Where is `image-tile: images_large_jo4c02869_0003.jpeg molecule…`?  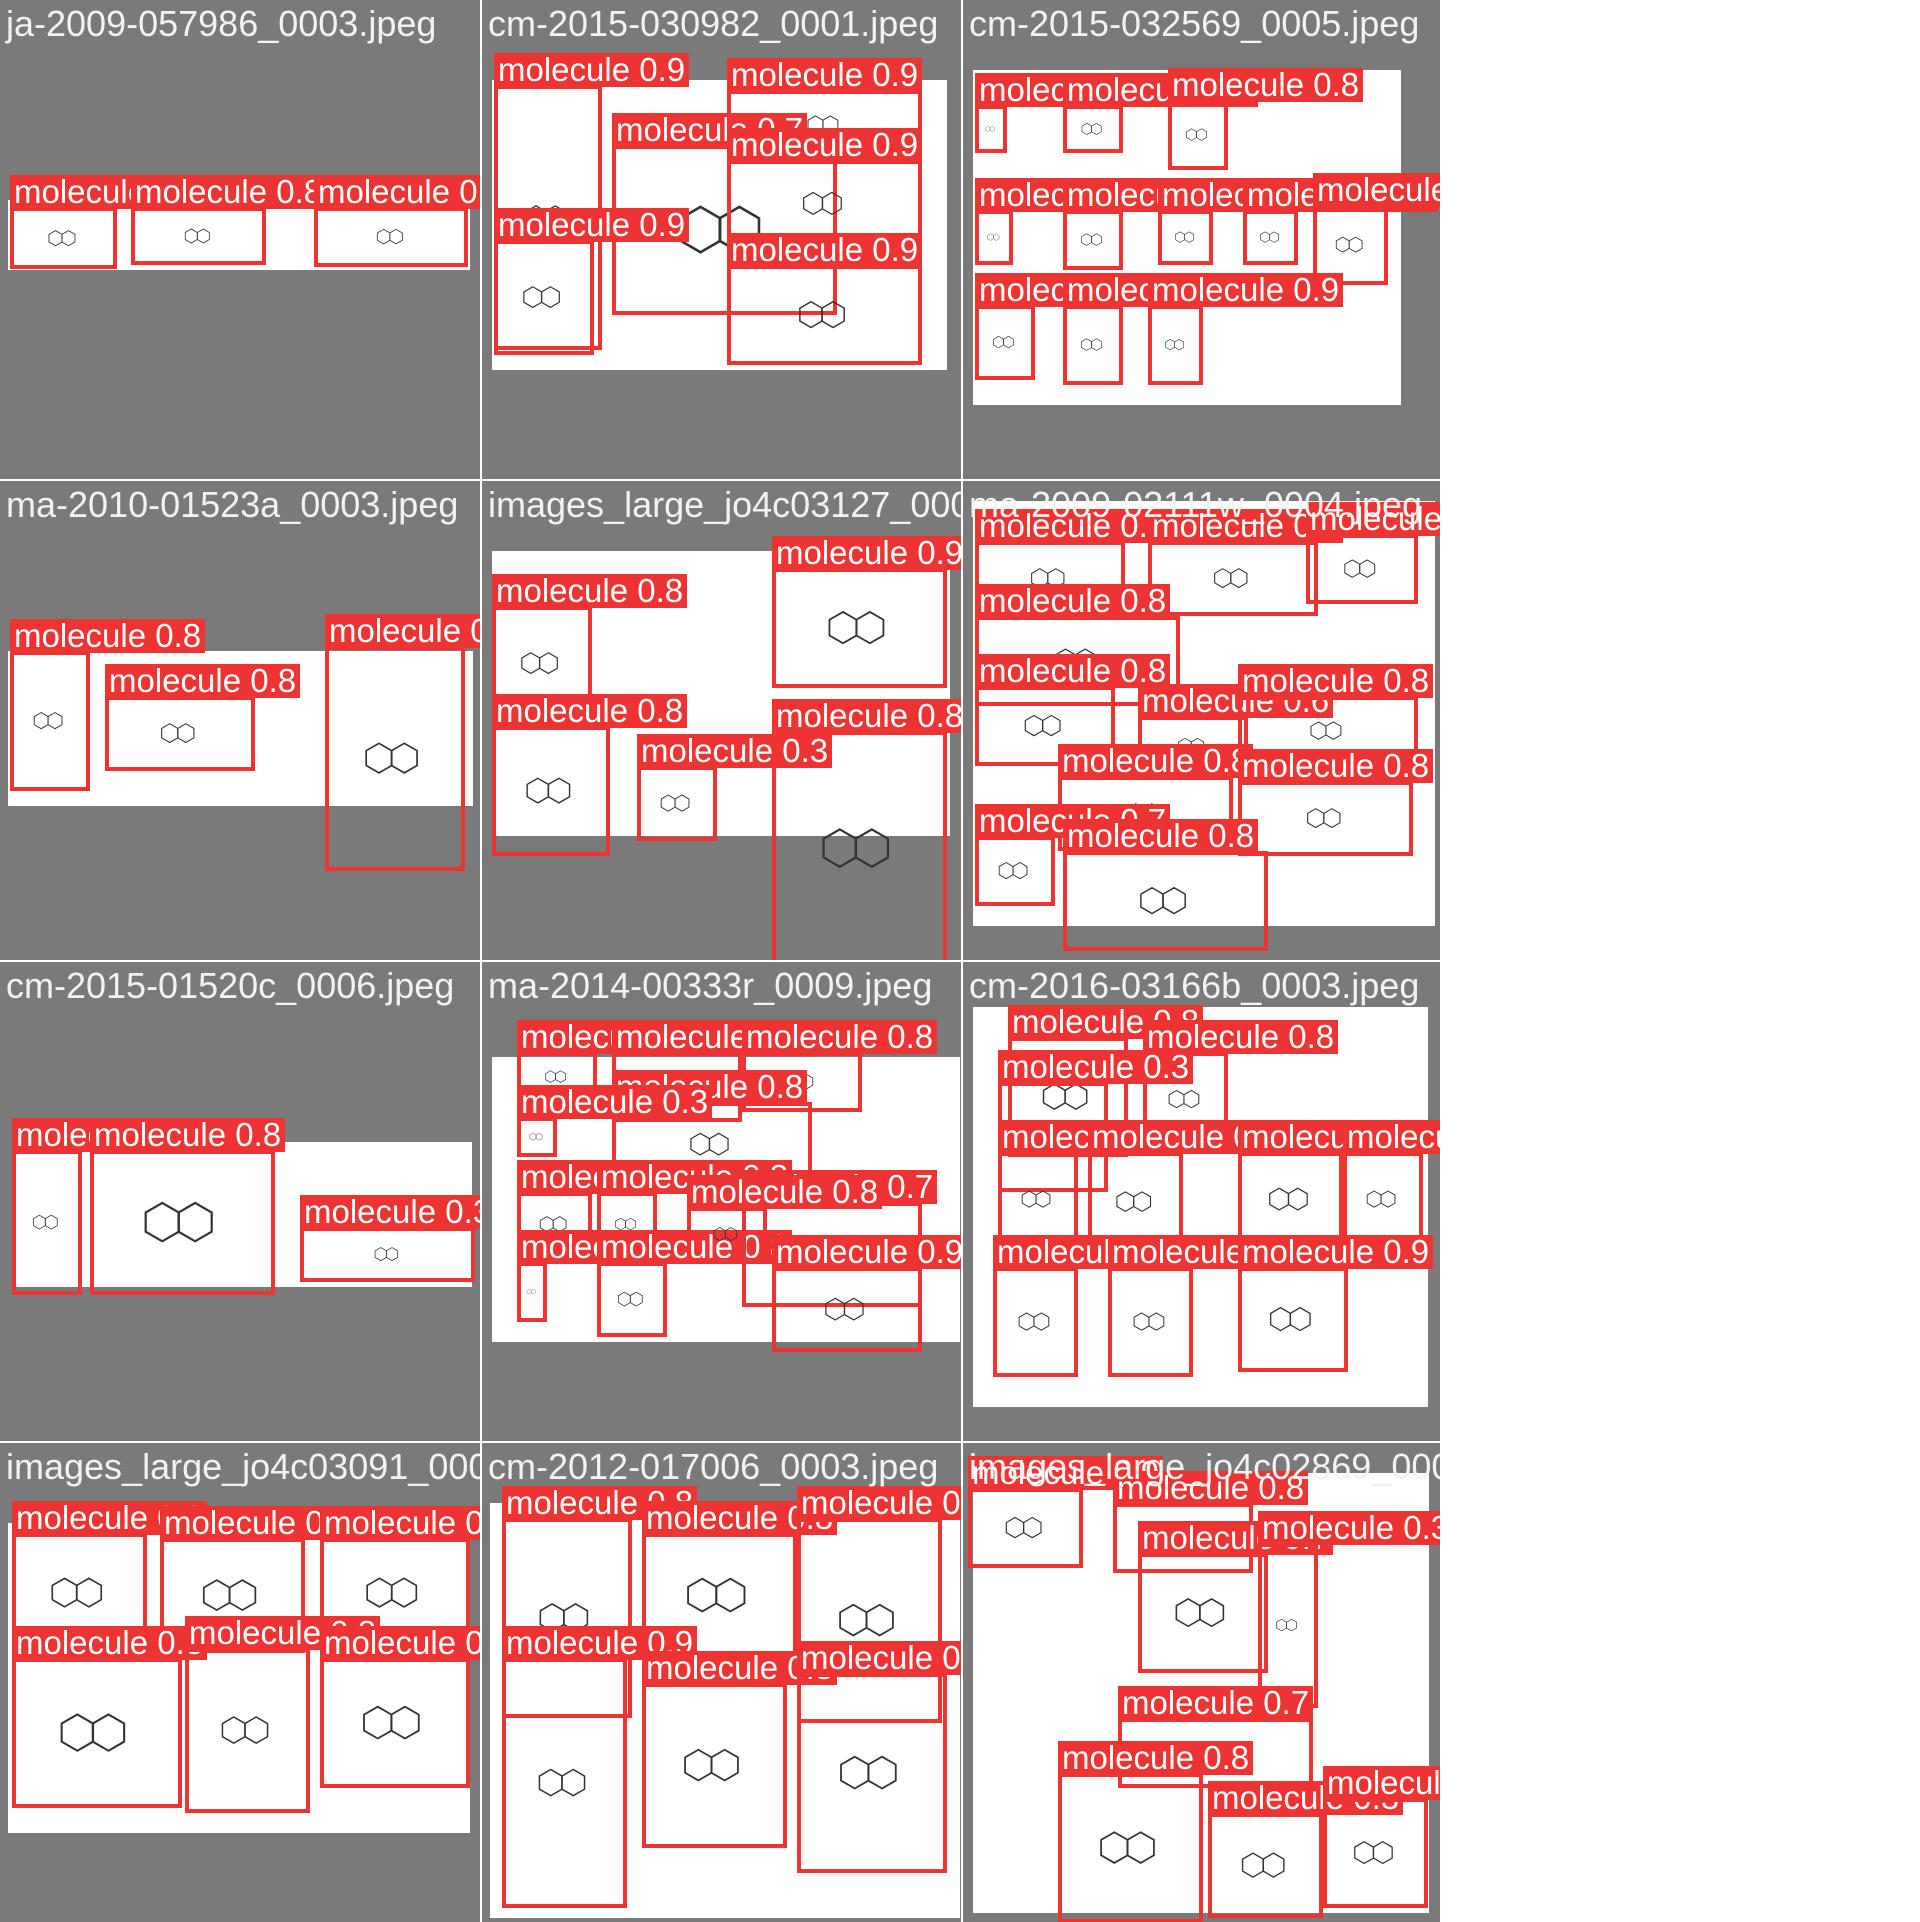 image-tile: images_large_jo4c02869_0003.jpeg molecule… is located at coordinates (1201, 1682).